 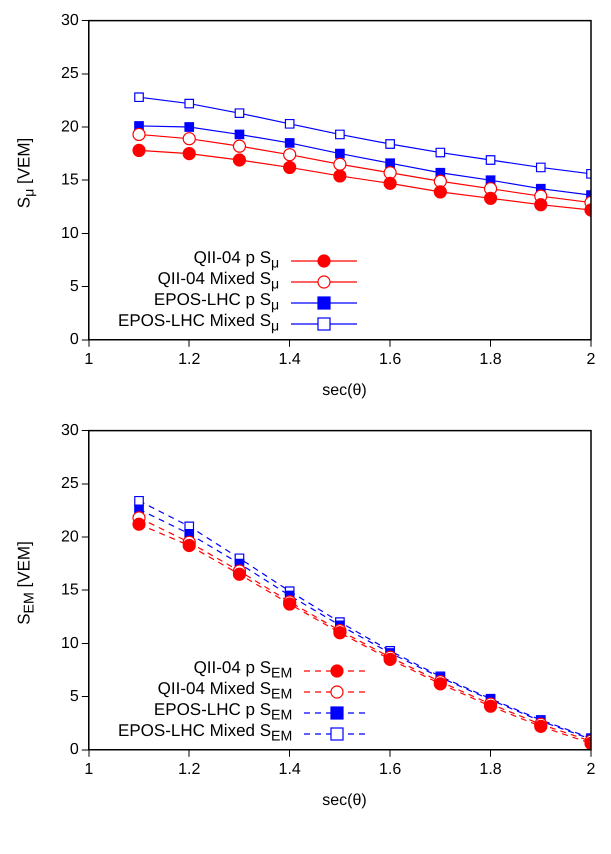 What do you see at coordinates (217, 302) in the screenshot?
I see `legend-label: EPOS-LHC p S$_{μ}$` at bounding box center [217, 302].